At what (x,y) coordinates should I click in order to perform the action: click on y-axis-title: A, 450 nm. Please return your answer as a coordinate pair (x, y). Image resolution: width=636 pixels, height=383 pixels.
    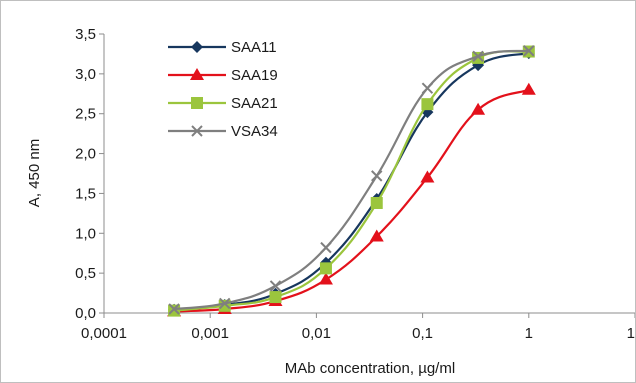
    Looking at the image, I should click on (34, 173).